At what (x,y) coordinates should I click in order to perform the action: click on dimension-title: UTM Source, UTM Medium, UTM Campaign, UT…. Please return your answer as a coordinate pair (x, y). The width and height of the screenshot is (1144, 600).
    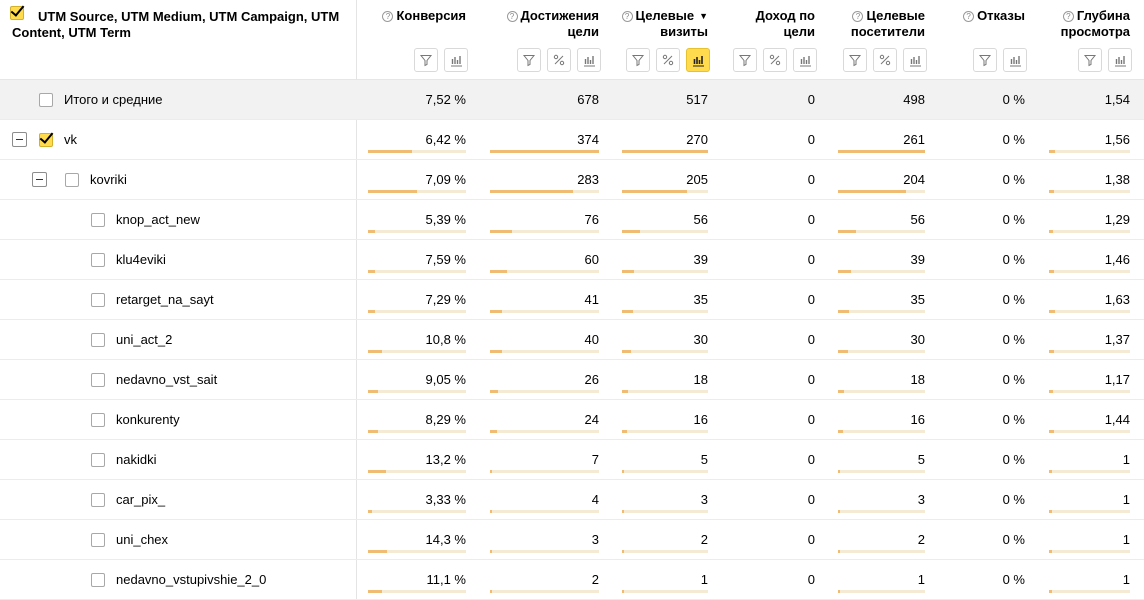
    Looking at the image, I should click on (176, 24).